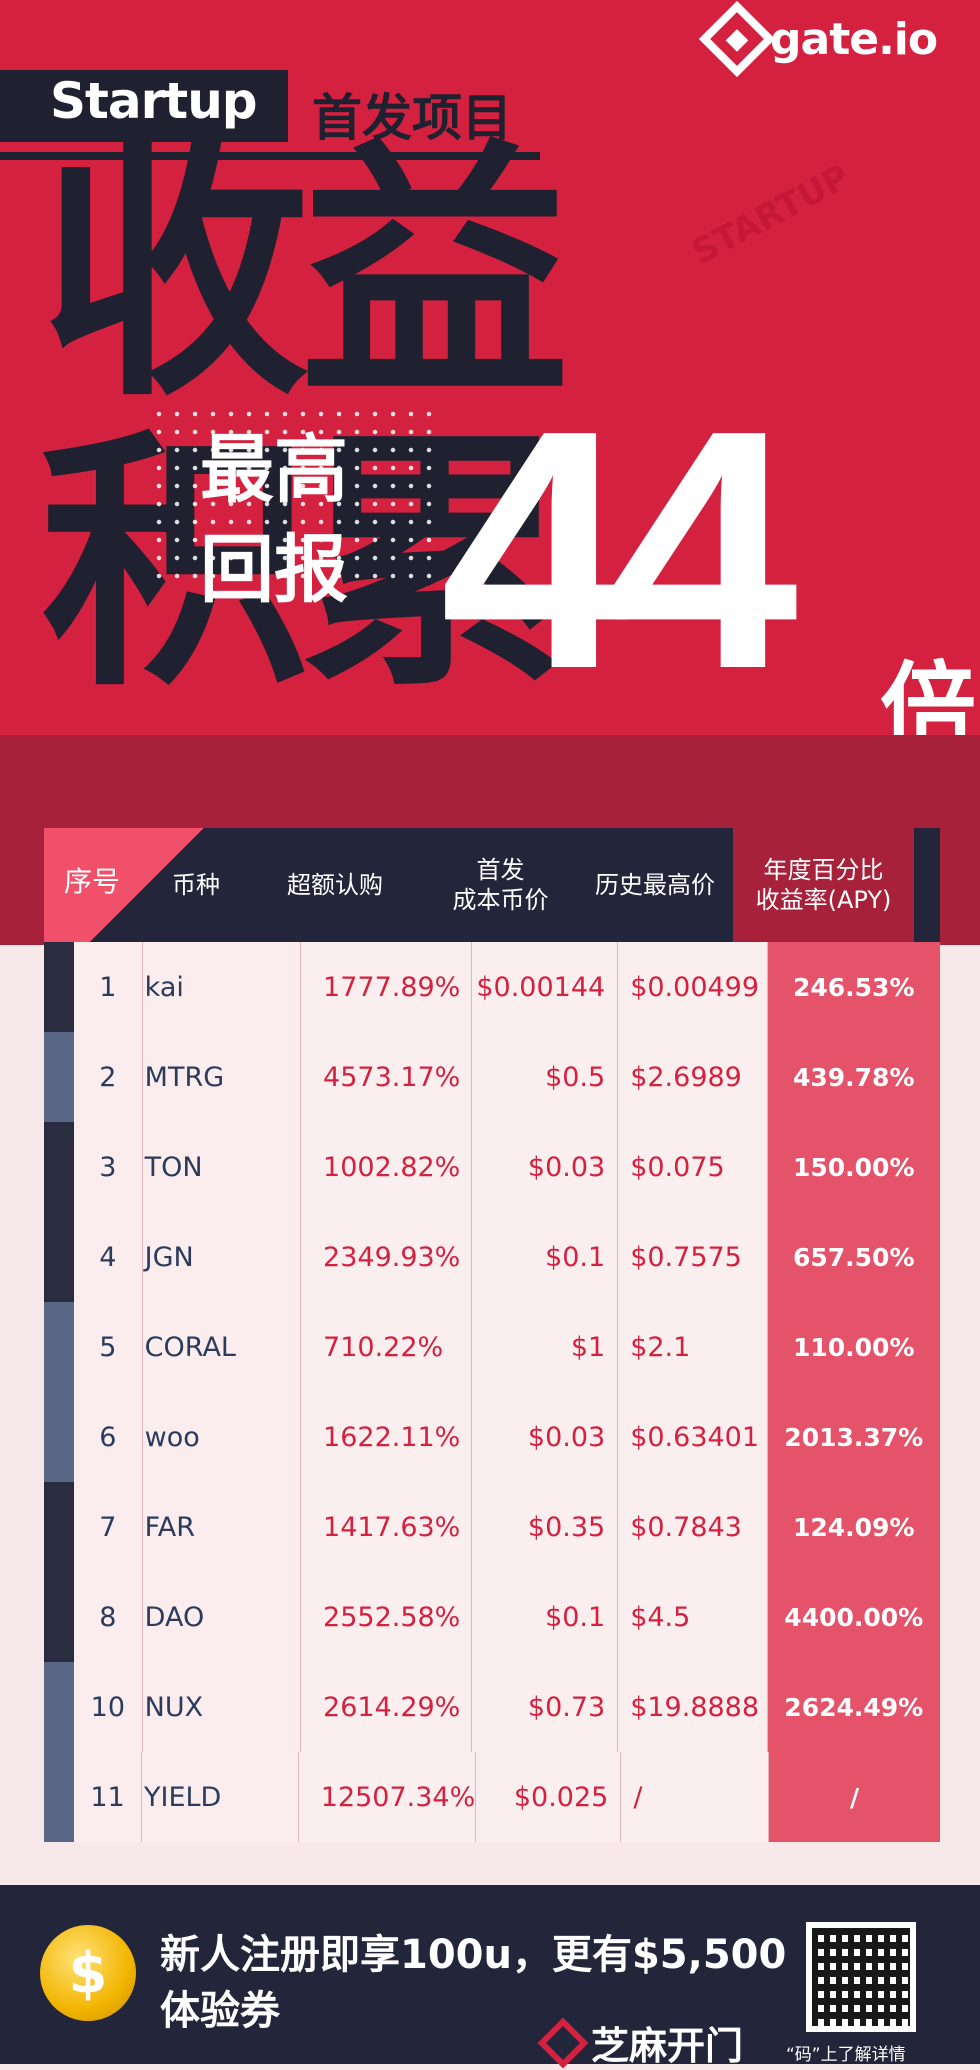  What do you see at coordinates (854, 1347) in the screenshot?
I see `cell-apy: 110.00%` at bounding box center [854, 1347].